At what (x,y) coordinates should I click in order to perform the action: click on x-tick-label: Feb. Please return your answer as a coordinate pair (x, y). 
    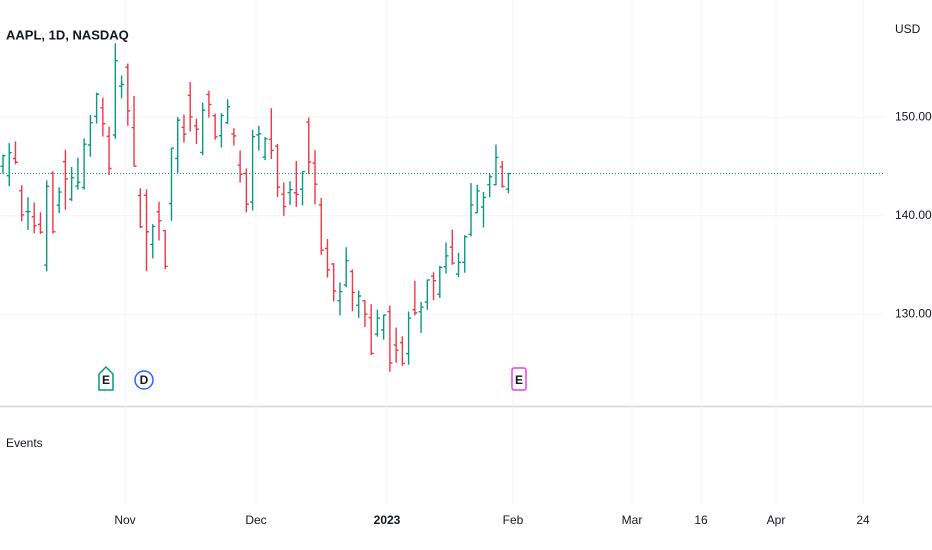
    Looking at the image, I should click on (513, 520).